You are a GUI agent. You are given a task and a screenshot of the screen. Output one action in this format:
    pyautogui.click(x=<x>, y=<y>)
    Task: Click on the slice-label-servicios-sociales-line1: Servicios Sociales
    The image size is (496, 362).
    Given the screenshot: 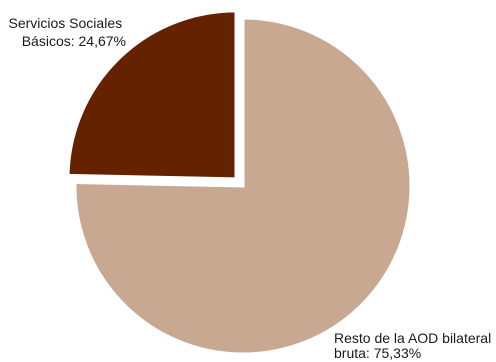 What is the action you would take?
    pyautogui.click(x=66, y=23)
    